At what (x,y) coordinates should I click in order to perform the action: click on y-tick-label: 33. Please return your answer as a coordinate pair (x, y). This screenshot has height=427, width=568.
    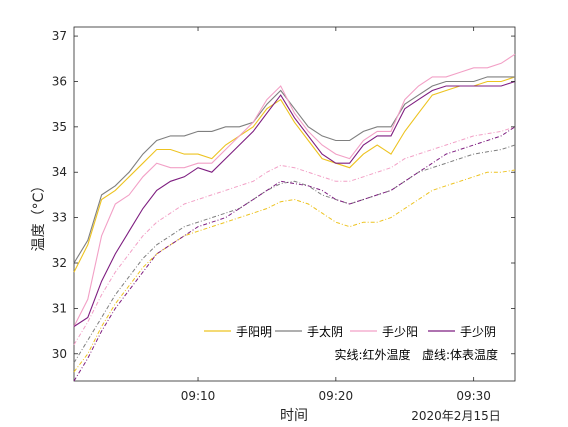
    Looking at the image, I should click on (59, 218).